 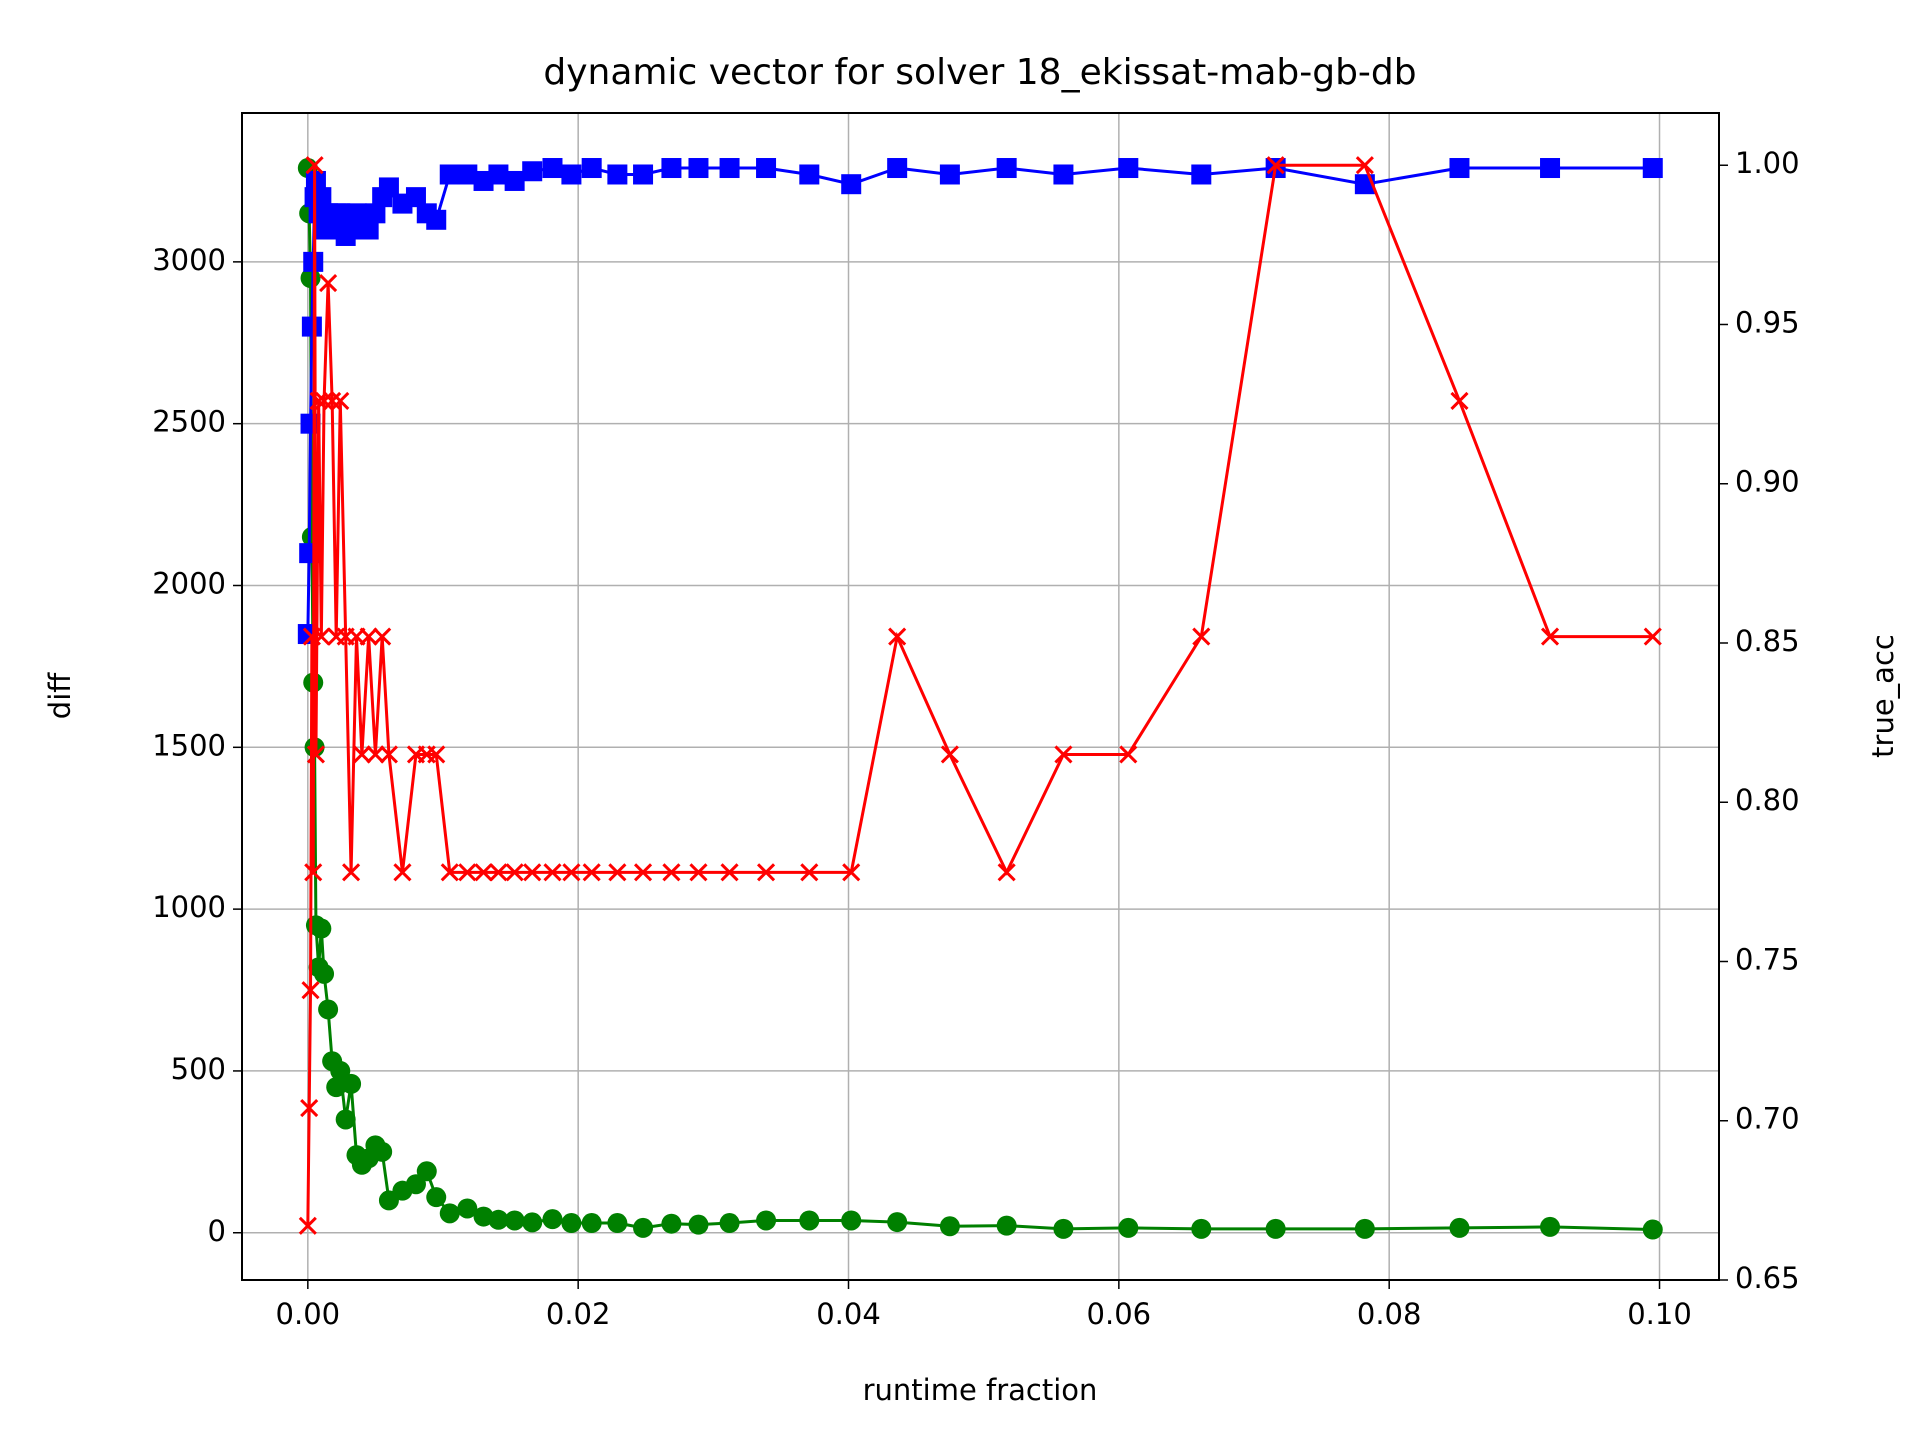 I want to click on x-tick-label: 0.10, so click(x=1659, y=1314).